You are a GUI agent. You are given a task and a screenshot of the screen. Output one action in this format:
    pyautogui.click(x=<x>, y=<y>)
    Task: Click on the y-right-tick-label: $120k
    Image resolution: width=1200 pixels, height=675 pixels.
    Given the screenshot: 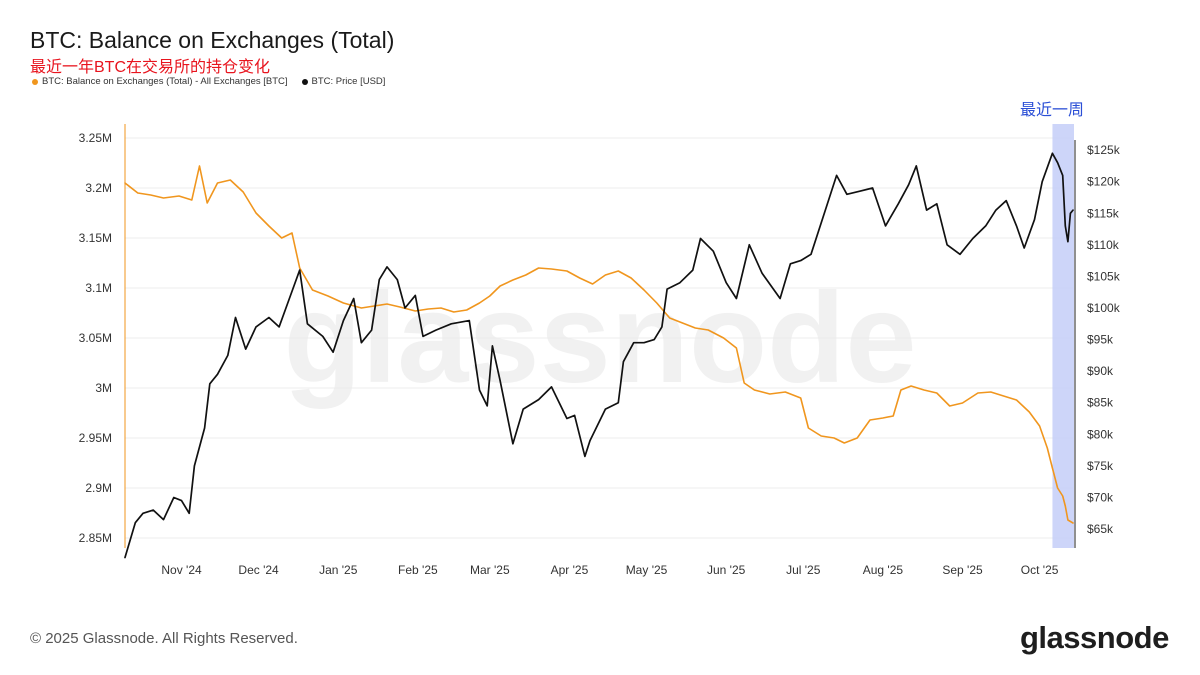 What is the action you would take?
    pyautogui.click(x=1104, y=182)
    